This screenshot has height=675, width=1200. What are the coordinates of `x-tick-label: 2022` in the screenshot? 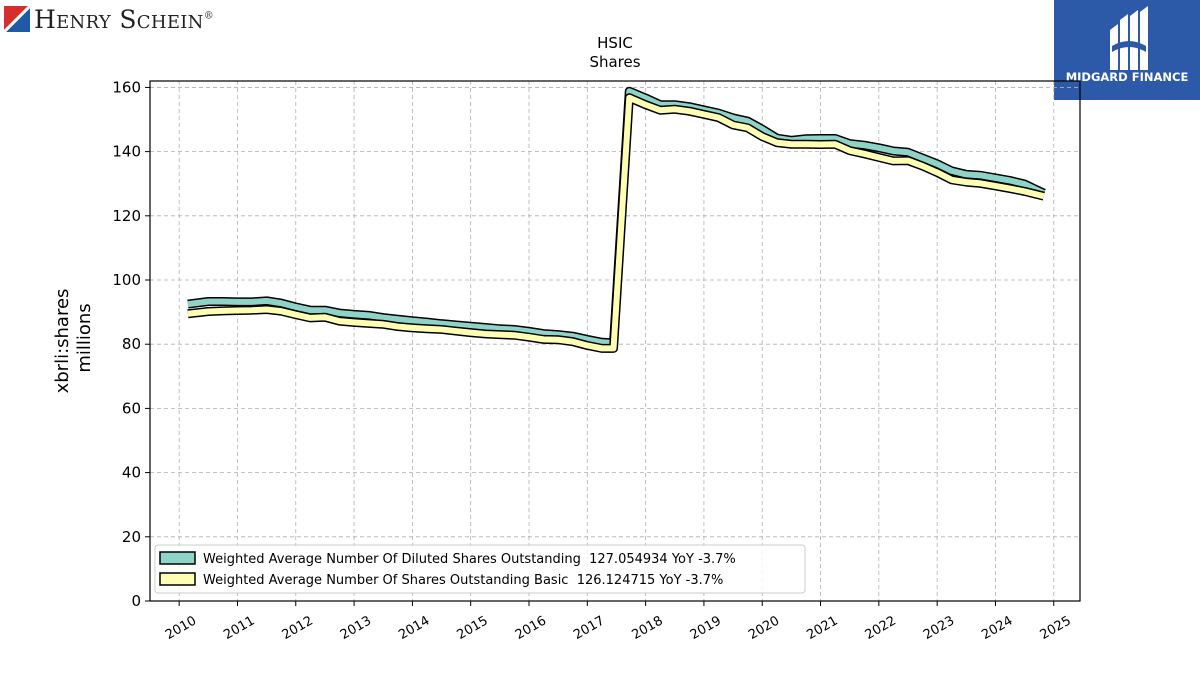 It's located at (881, 628).